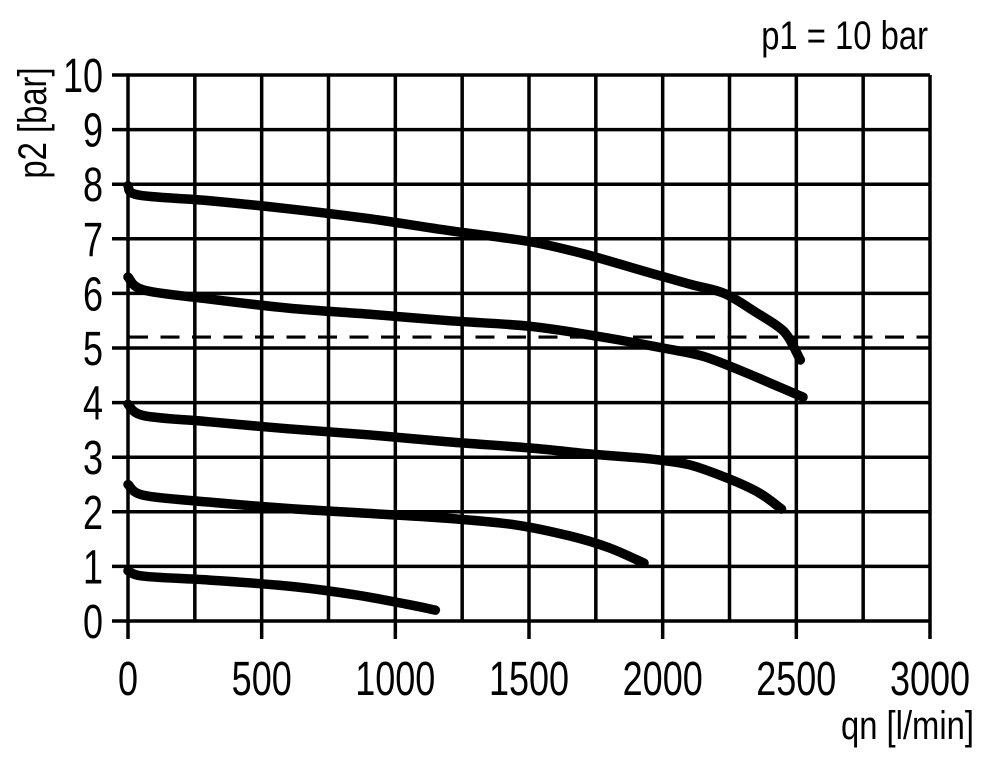 The height and width of the screenshot is (764, 1000). I want to click on x-tick-label: 2000, so click(663, 678).